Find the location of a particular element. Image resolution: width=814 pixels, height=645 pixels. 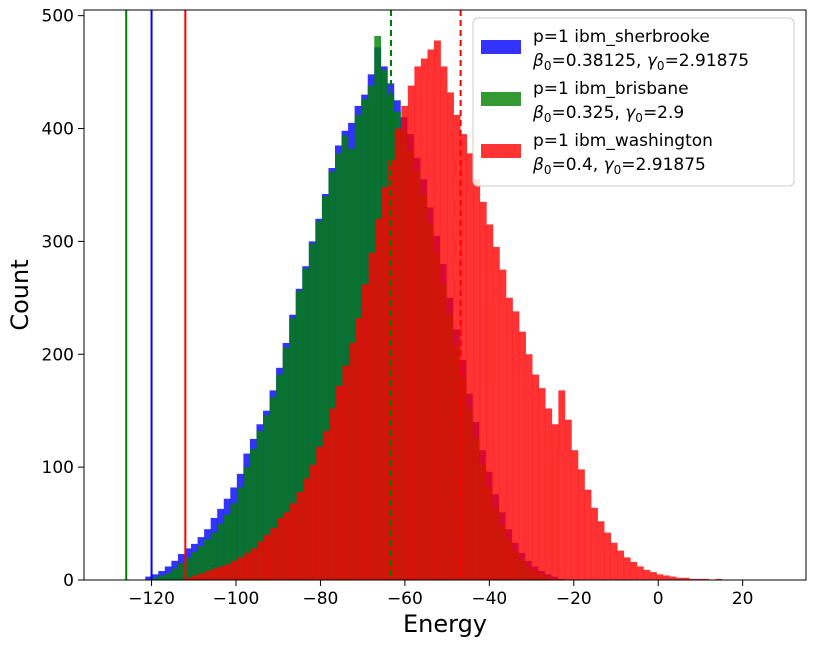

legend-box is located at coordinates (633, 102).